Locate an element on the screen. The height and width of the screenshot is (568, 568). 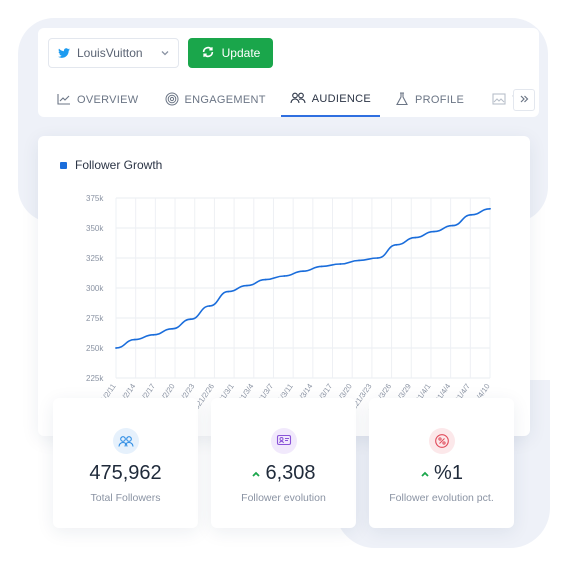
chat-user-icon is located at coordinates (283, 441).